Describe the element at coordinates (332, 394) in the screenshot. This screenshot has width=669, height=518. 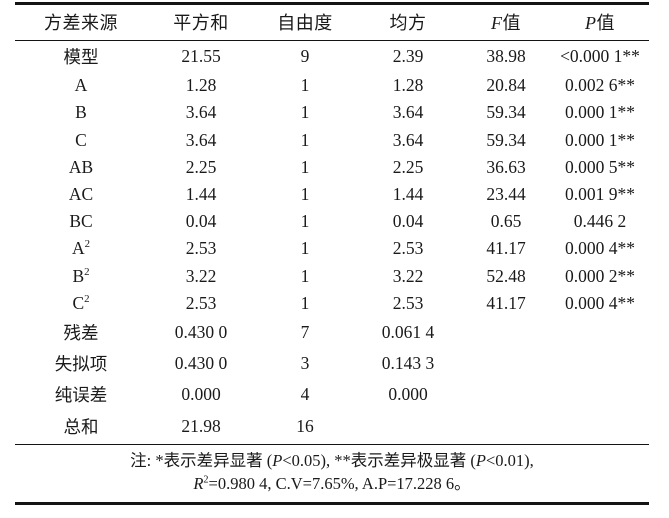
I see `table-row: 纯误差 0.000 4 0.000` at that location.